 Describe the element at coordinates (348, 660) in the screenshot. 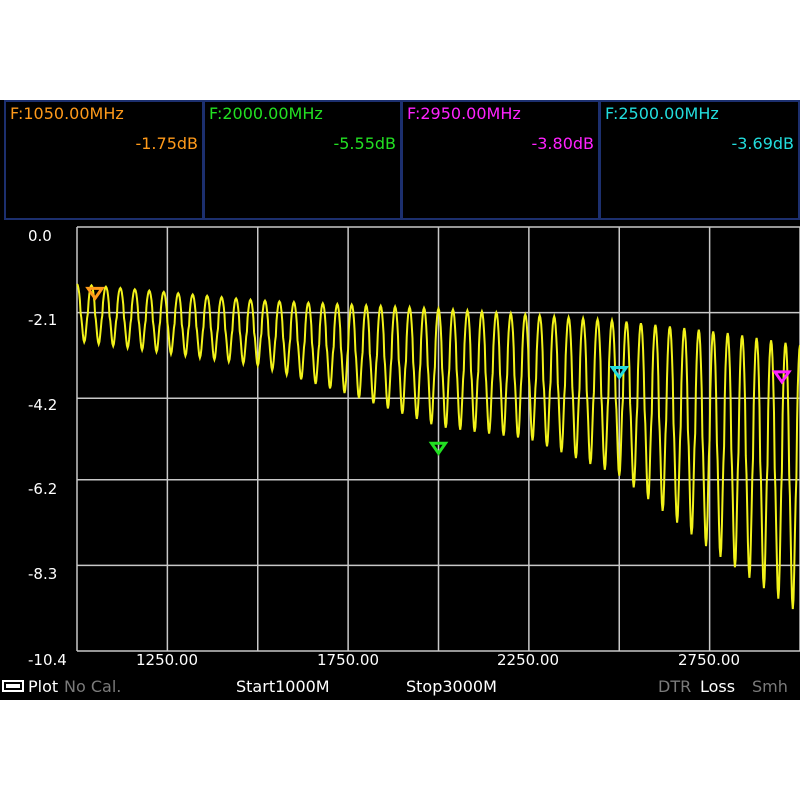

I see `x-tick-label: 1750.00` at that location.